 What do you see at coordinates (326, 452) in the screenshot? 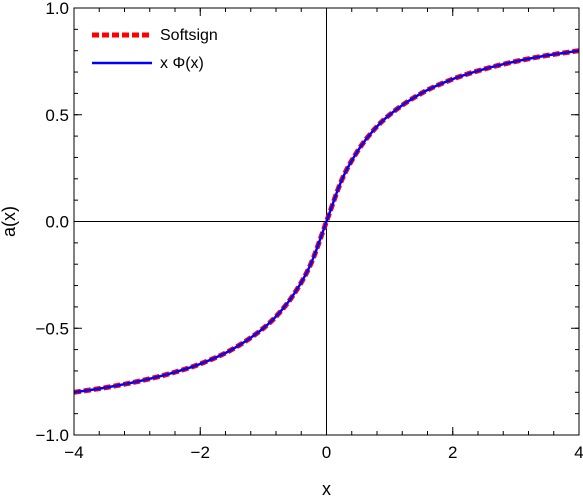
I see `x-tick-label: 0` at bounding box center [326, 452].